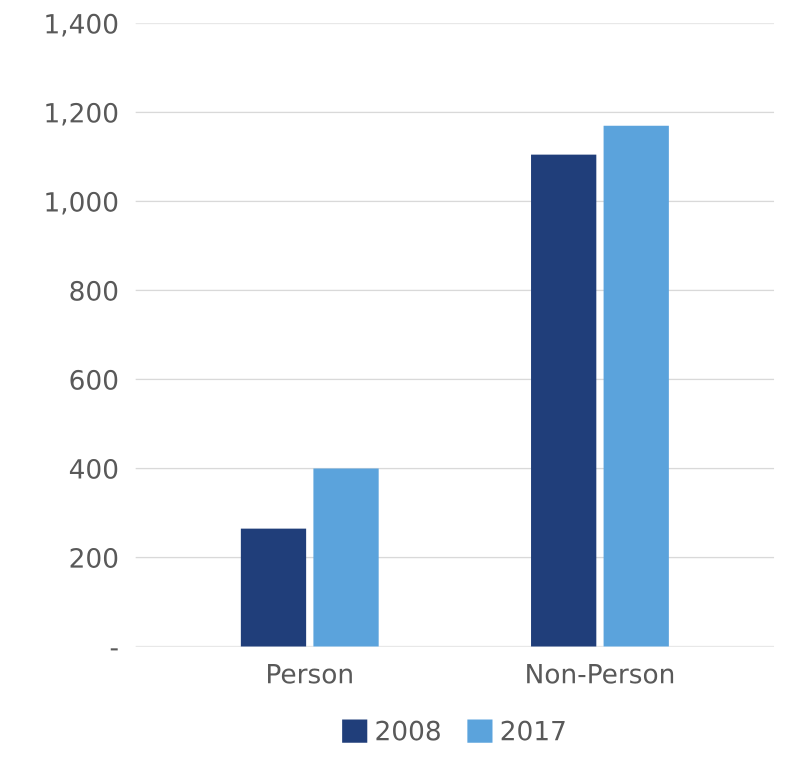  Describe the element at coordinates (82, 114) in the screenshot. I see `y-tick-label: 1,200` at that location.